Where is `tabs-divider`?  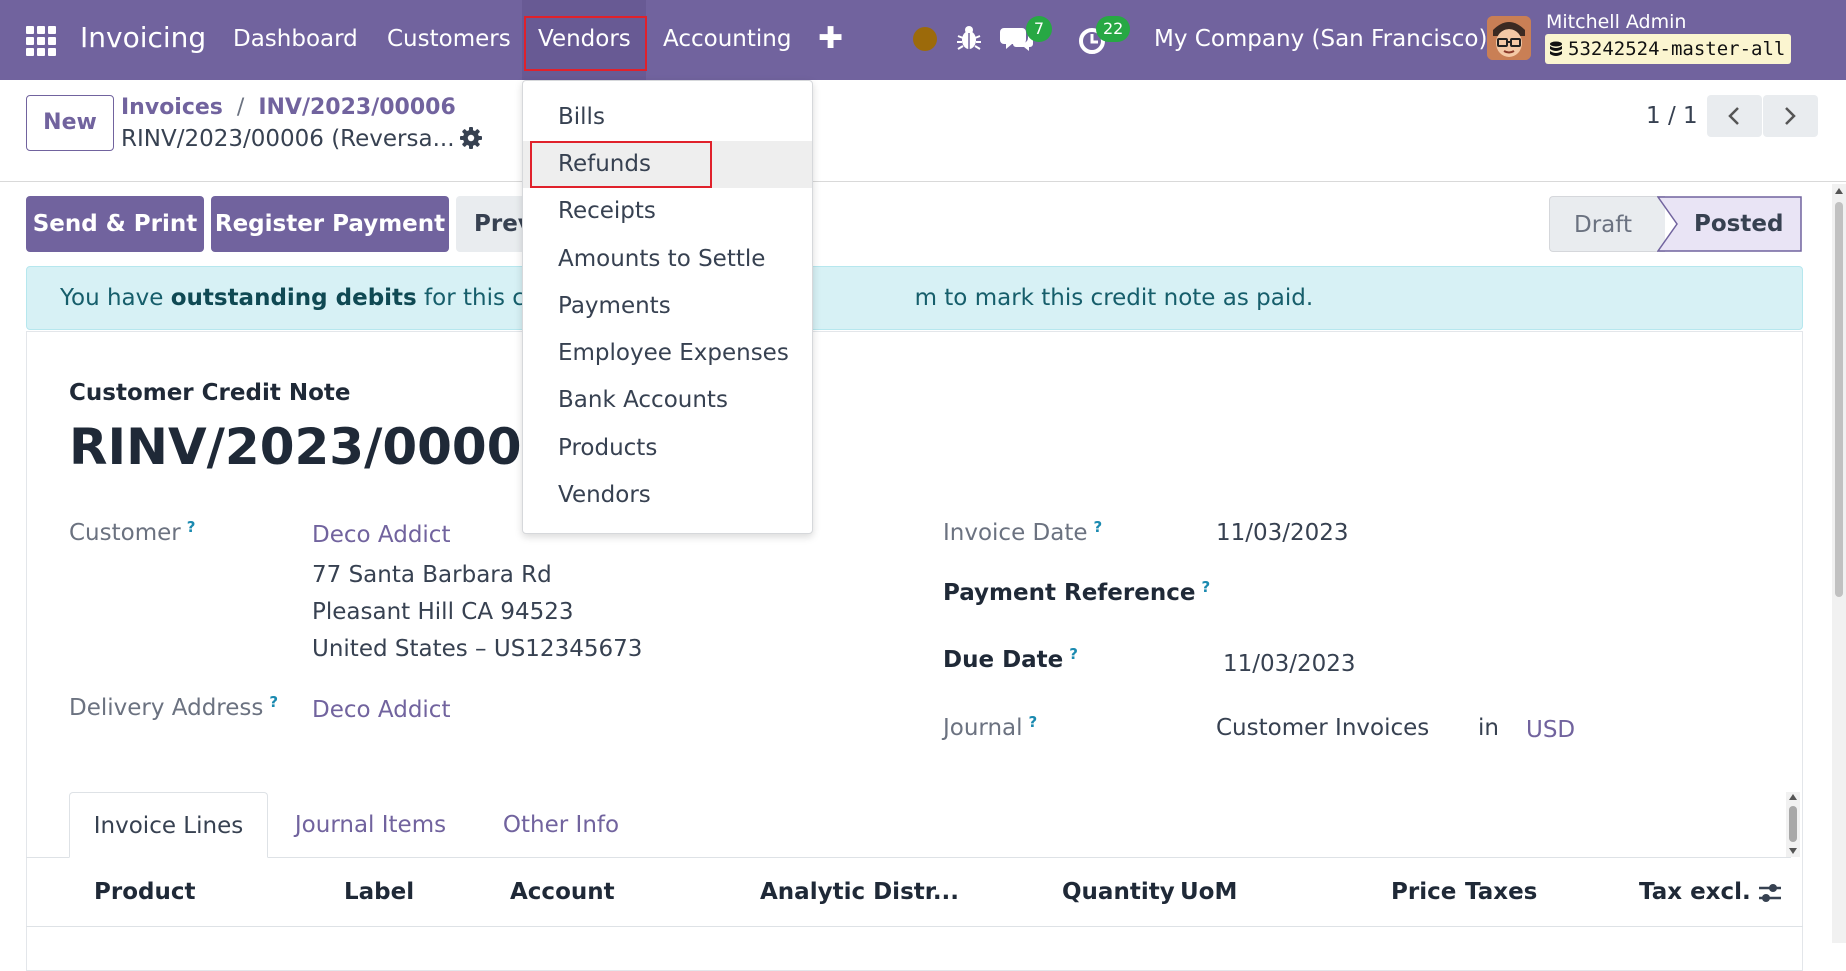
tabs-divider is located at coordinates (908, 857).